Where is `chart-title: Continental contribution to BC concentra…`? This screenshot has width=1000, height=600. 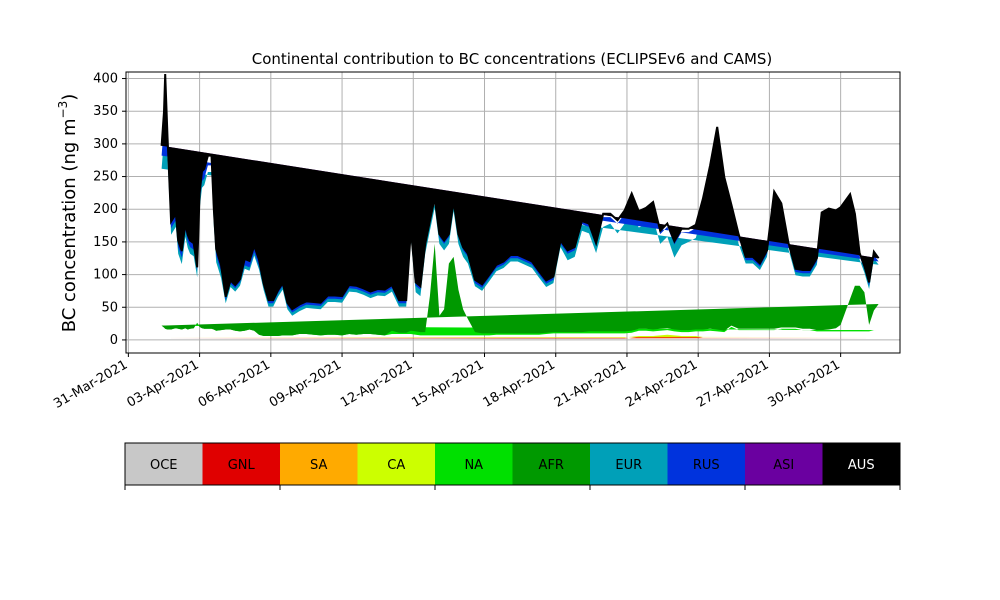 chart-title: Continental contribution to BC concentra… is located at coordinates (512, 59).